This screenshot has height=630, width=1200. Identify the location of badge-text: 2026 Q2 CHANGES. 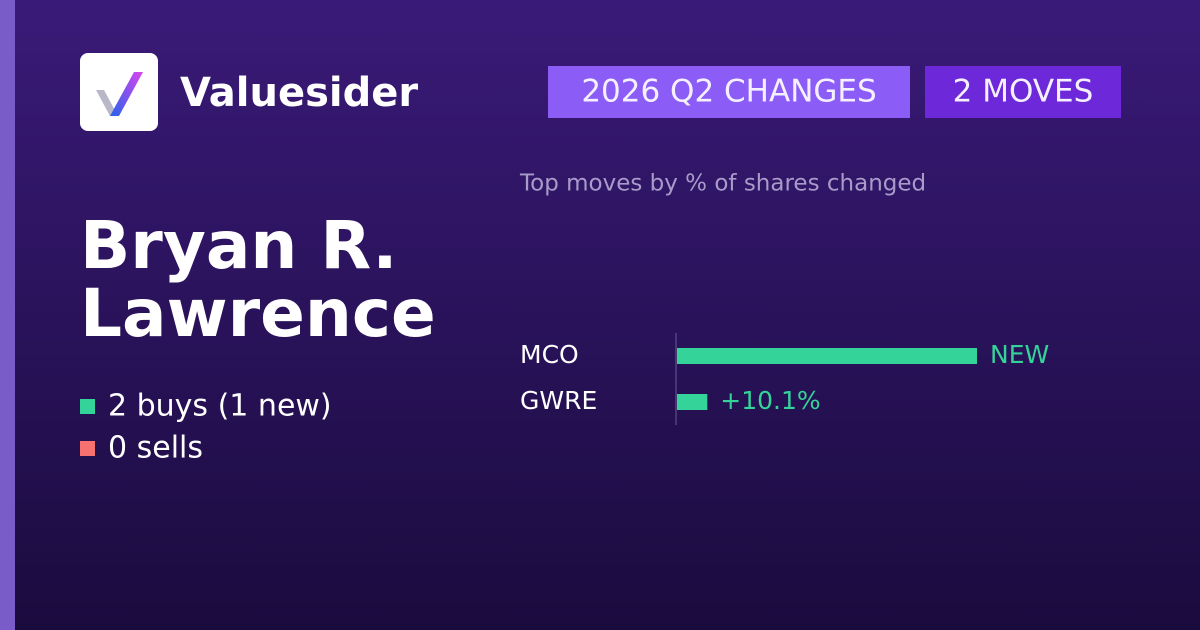
(728, 92).